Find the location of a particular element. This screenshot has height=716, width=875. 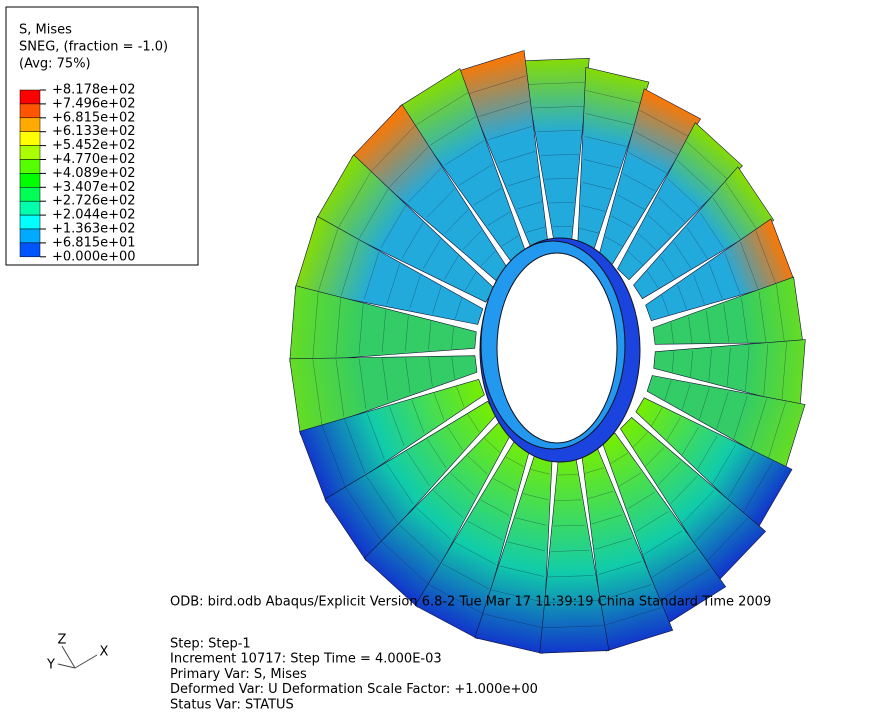

legend-label: +4.089e+02 is located at coordinates (94, 173).